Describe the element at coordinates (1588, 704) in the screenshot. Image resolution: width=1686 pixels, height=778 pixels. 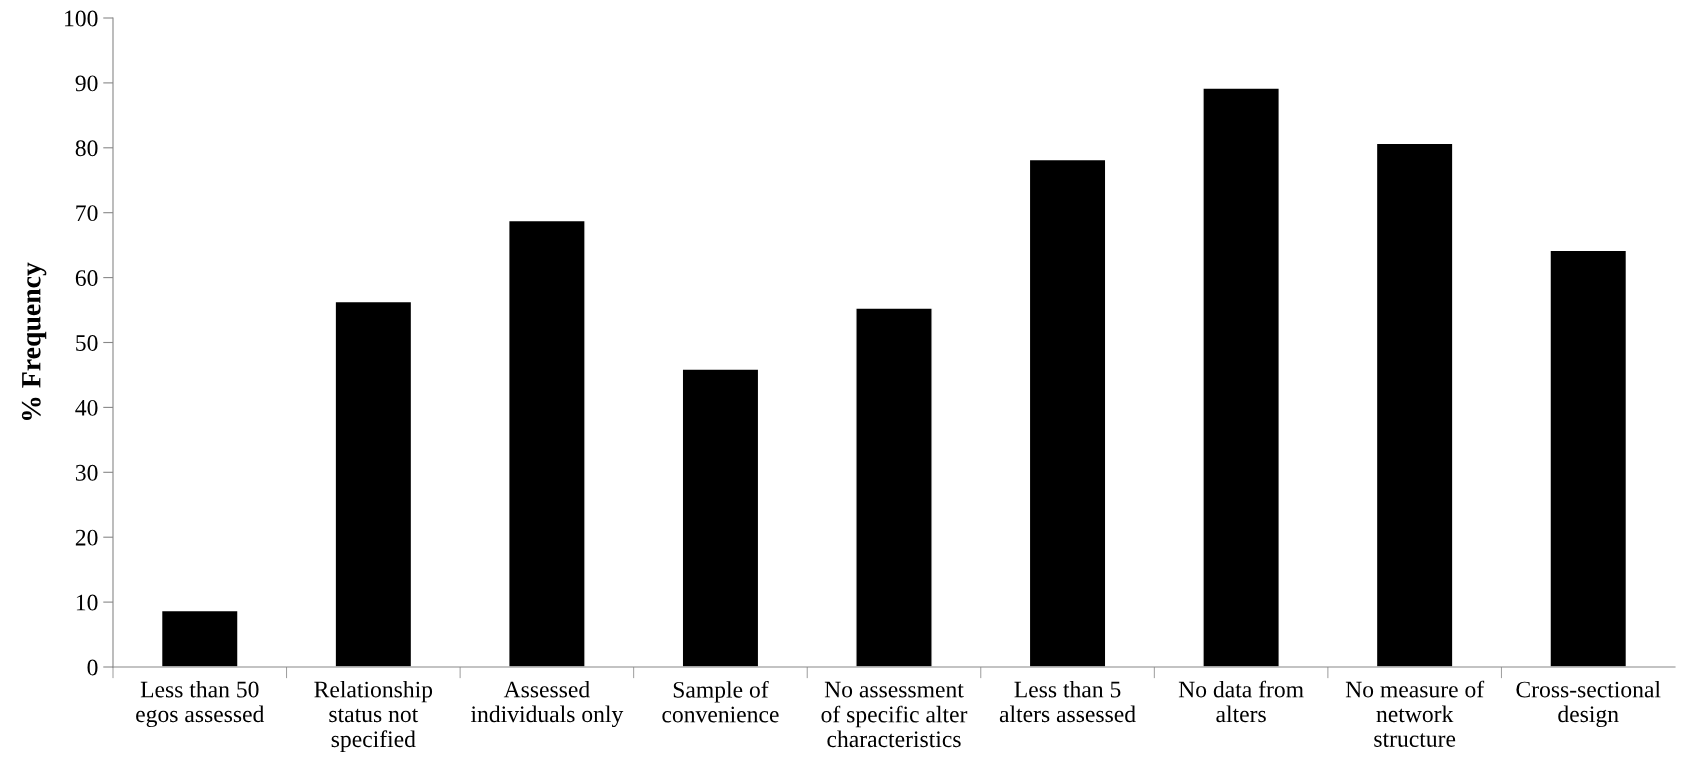
I see `x-tick-label: Cross-sectional design` at that location.